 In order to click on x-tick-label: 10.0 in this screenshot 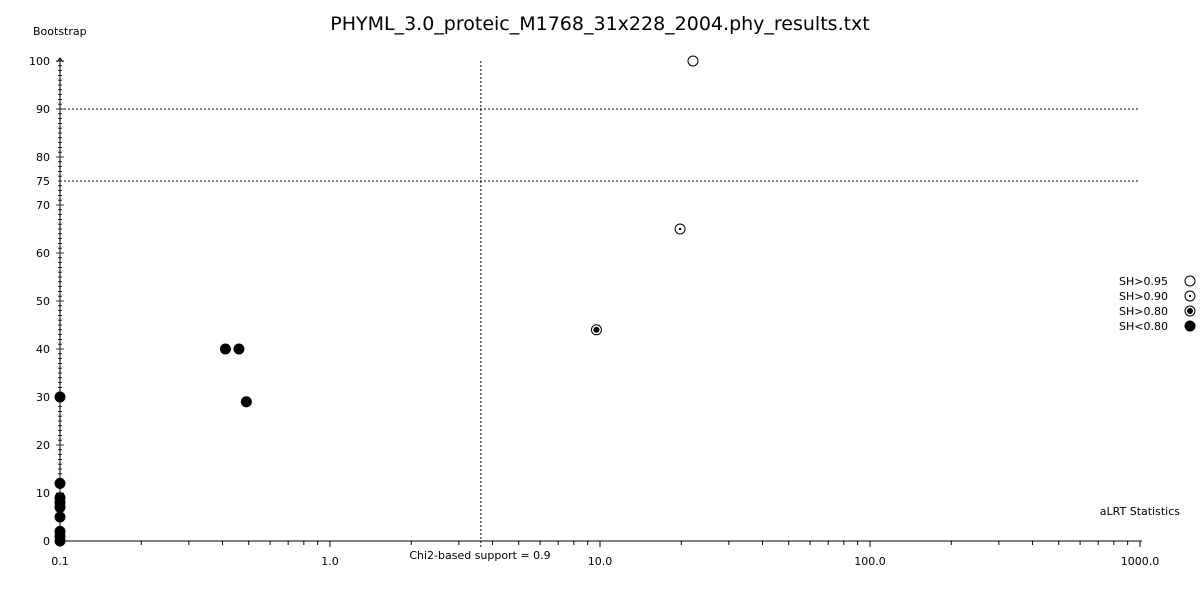, I will do `click(600, 561)`.